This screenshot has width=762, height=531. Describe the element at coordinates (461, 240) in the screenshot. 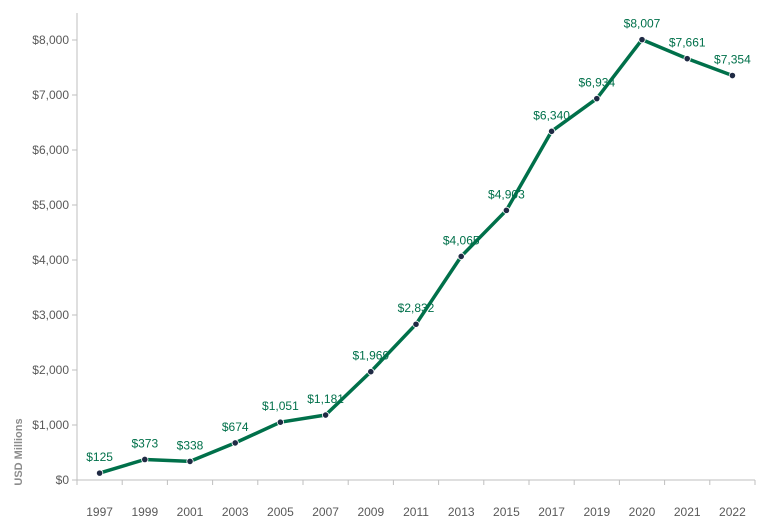

I see `data-label: $4,065` at that location.